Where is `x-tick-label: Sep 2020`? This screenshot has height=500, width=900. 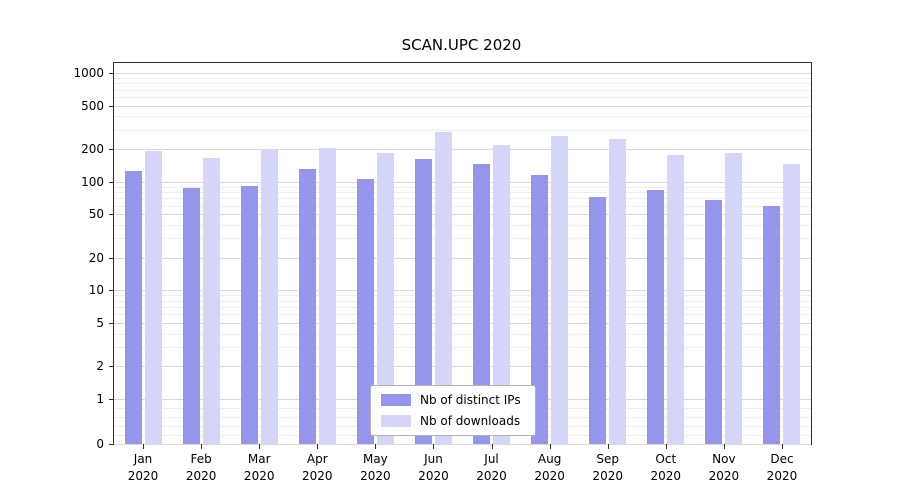
x-tick-label: Sep 2020 is located at coordinates (607, 467).